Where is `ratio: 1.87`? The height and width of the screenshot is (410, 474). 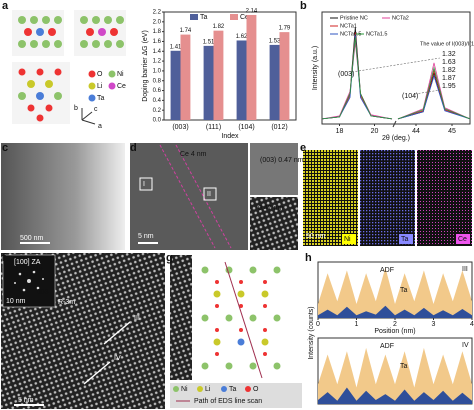
ratio: 1.87 is located at coordinates (449, 78).